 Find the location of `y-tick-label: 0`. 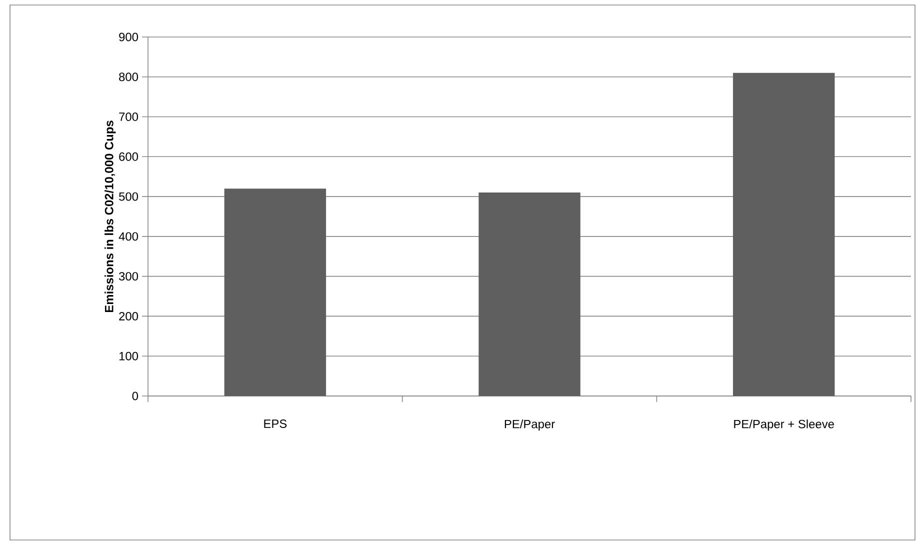

y-tick-label: 0 is located at coordinates (135, 396).